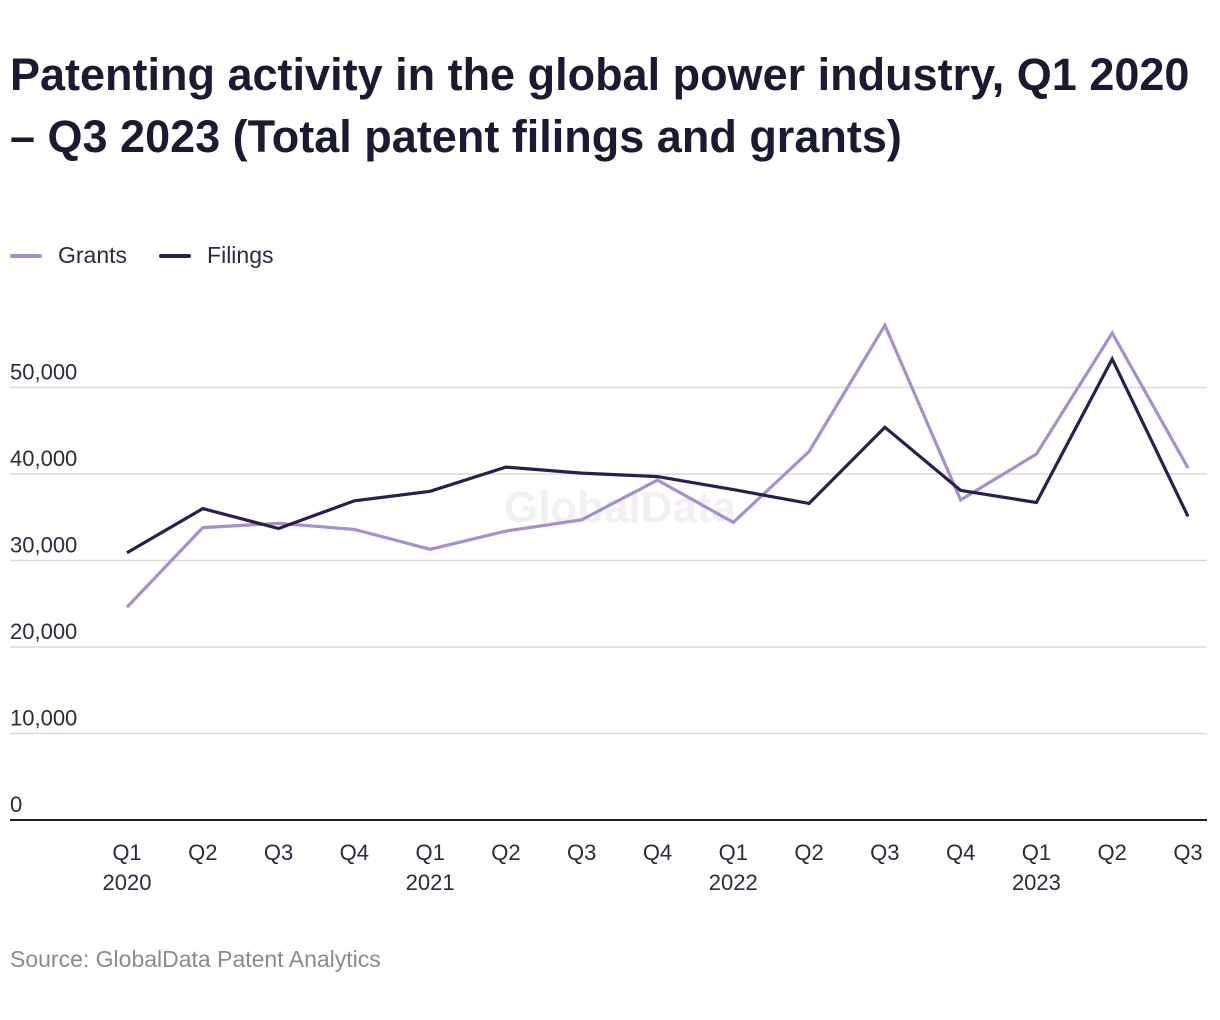  Describe the element at coordinates (733, 852) in the screenshot. I see `x-tick-label-8: Q1` at that location.